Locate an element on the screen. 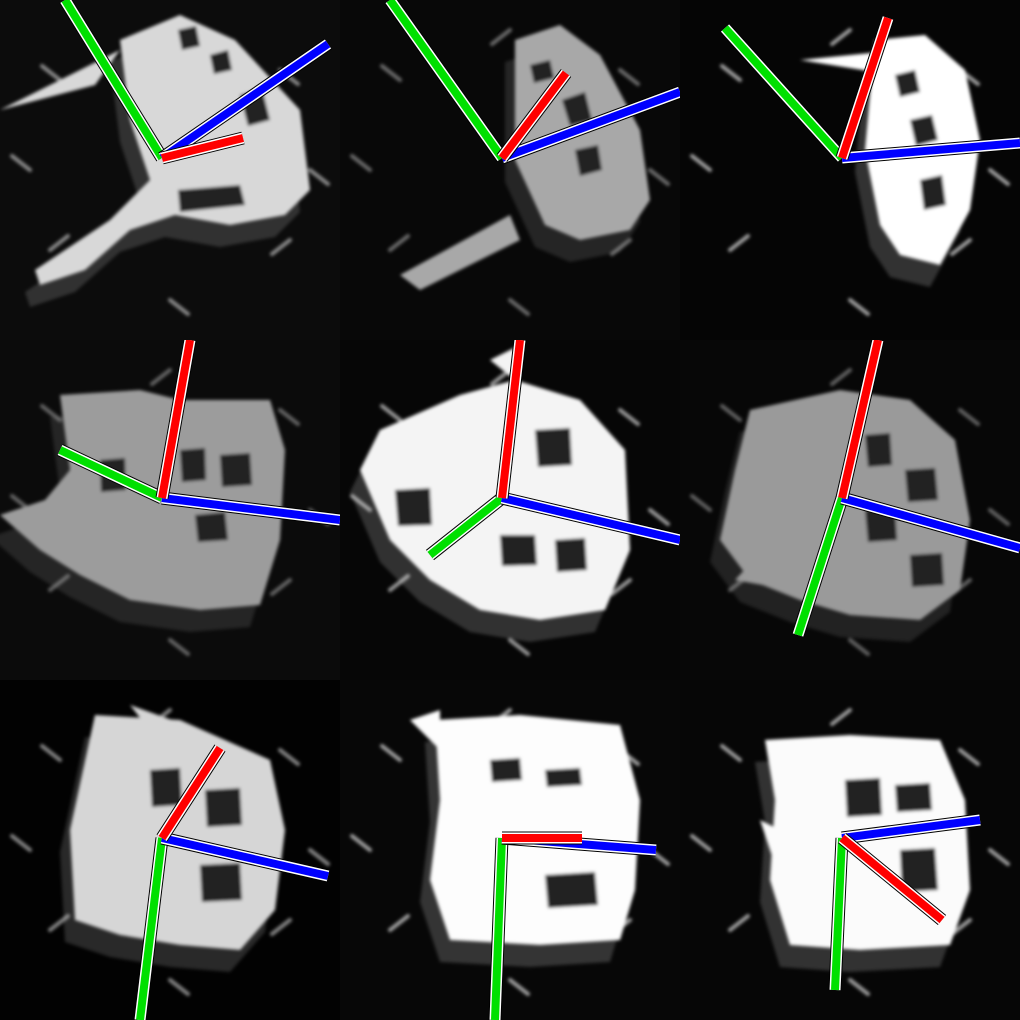 This screenshot has width=1020, height=1020. pose-panel-r0-c1 is located at coordinates (510, 170).